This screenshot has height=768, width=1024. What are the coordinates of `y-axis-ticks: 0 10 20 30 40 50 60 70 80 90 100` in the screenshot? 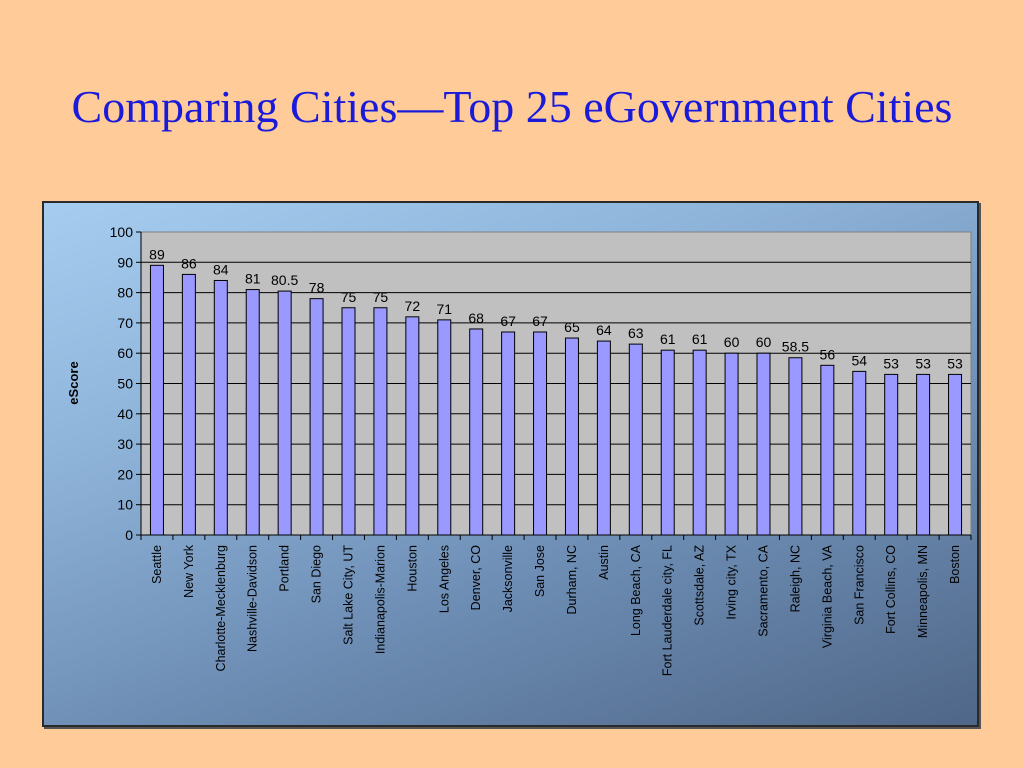 It's located at (125, 383).